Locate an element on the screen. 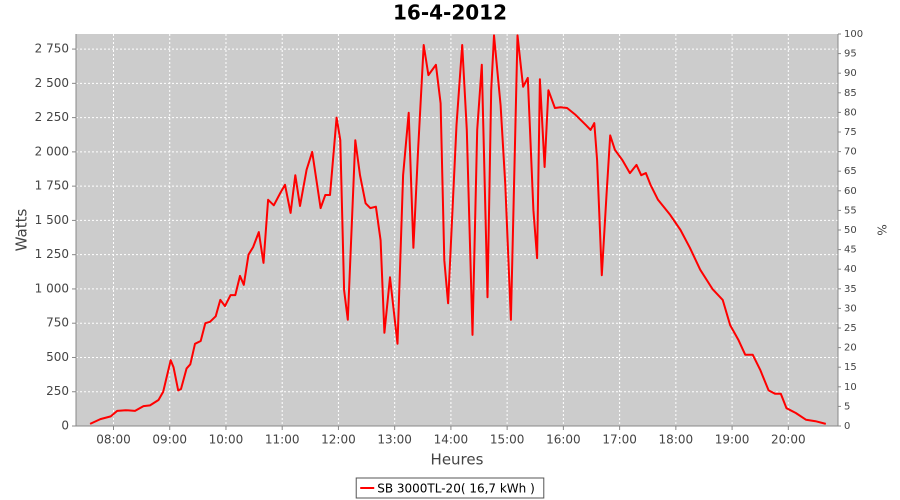  legend-box is located at coordinates (450, 488).